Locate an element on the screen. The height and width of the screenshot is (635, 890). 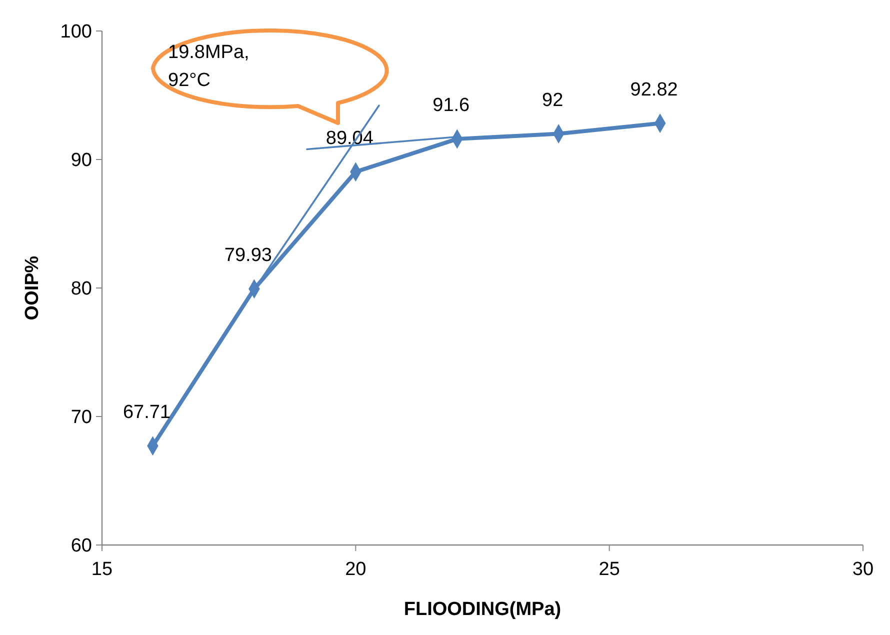
y-tick-label: 70 is located at coordinates (81, 417).